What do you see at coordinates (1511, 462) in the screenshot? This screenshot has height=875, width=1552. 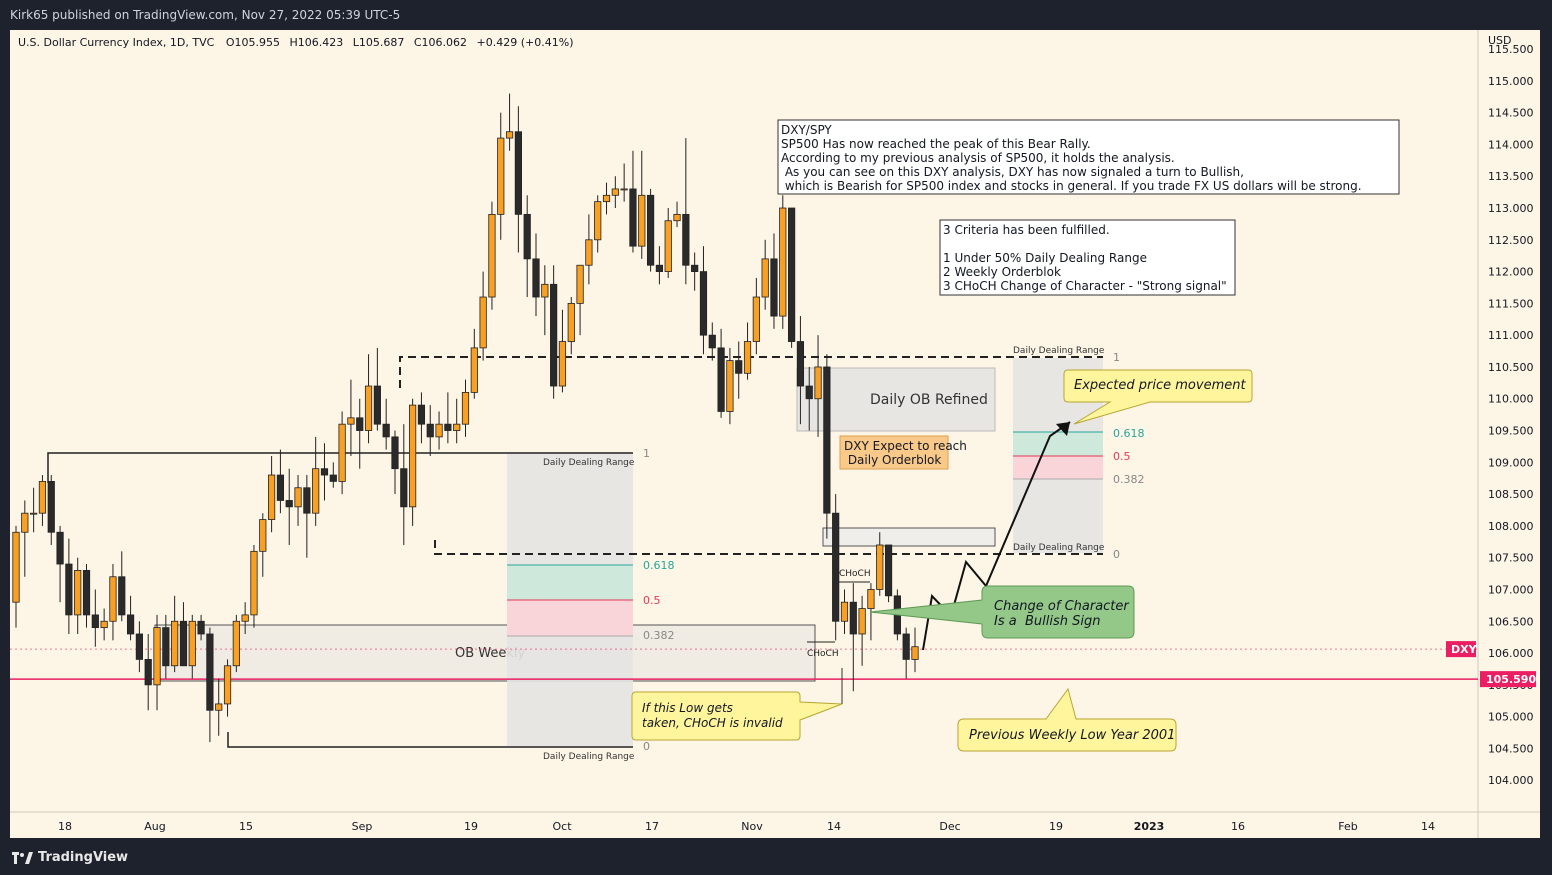 I see `y-tick-label: 109.000` at bounding box center [1511, 462].